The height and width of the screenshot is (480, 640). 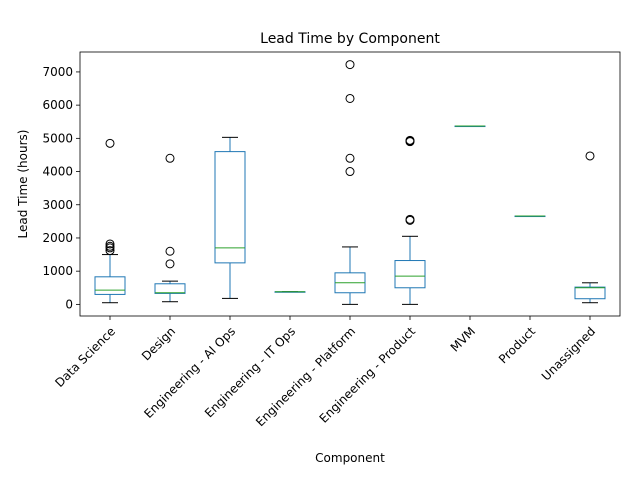 I want to click on y-tick-label: 6000, so click(x=57, y=105).